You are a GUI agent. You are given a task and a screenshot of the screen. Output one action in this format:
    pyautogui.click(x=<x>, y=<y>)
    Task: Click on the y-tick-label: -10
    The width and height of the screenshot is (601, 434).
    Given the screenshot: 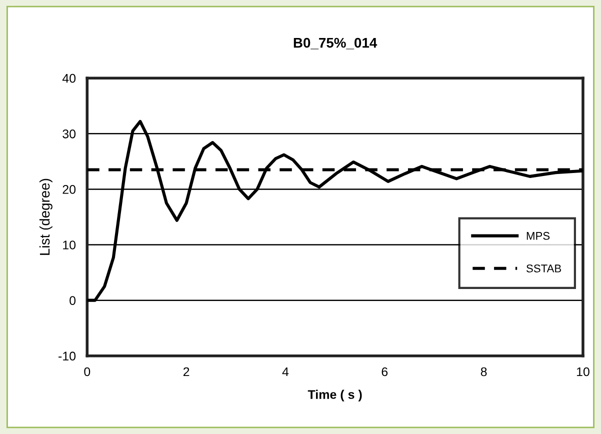 What is the action you would take?
    pyautogui.click(x=67, y=356)
    